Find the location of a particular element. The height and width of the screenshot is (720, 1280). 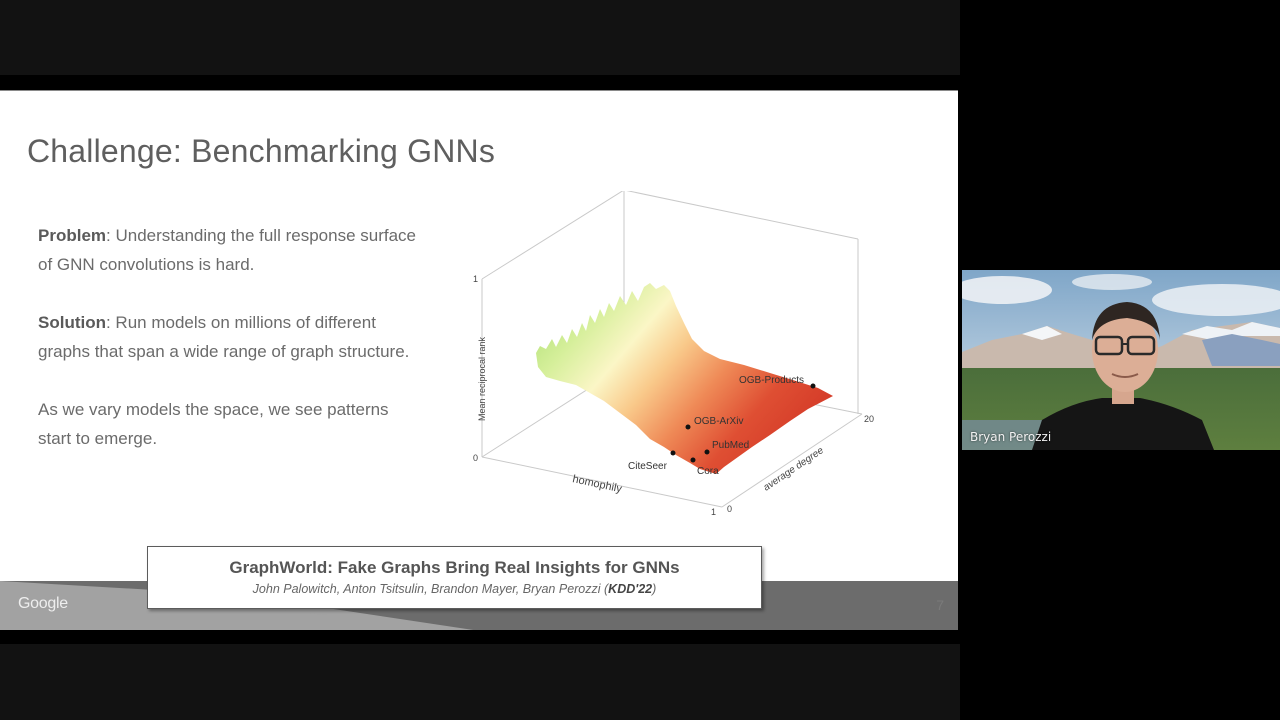

x-tick-1: 1 is located at coordinates (713, 512).